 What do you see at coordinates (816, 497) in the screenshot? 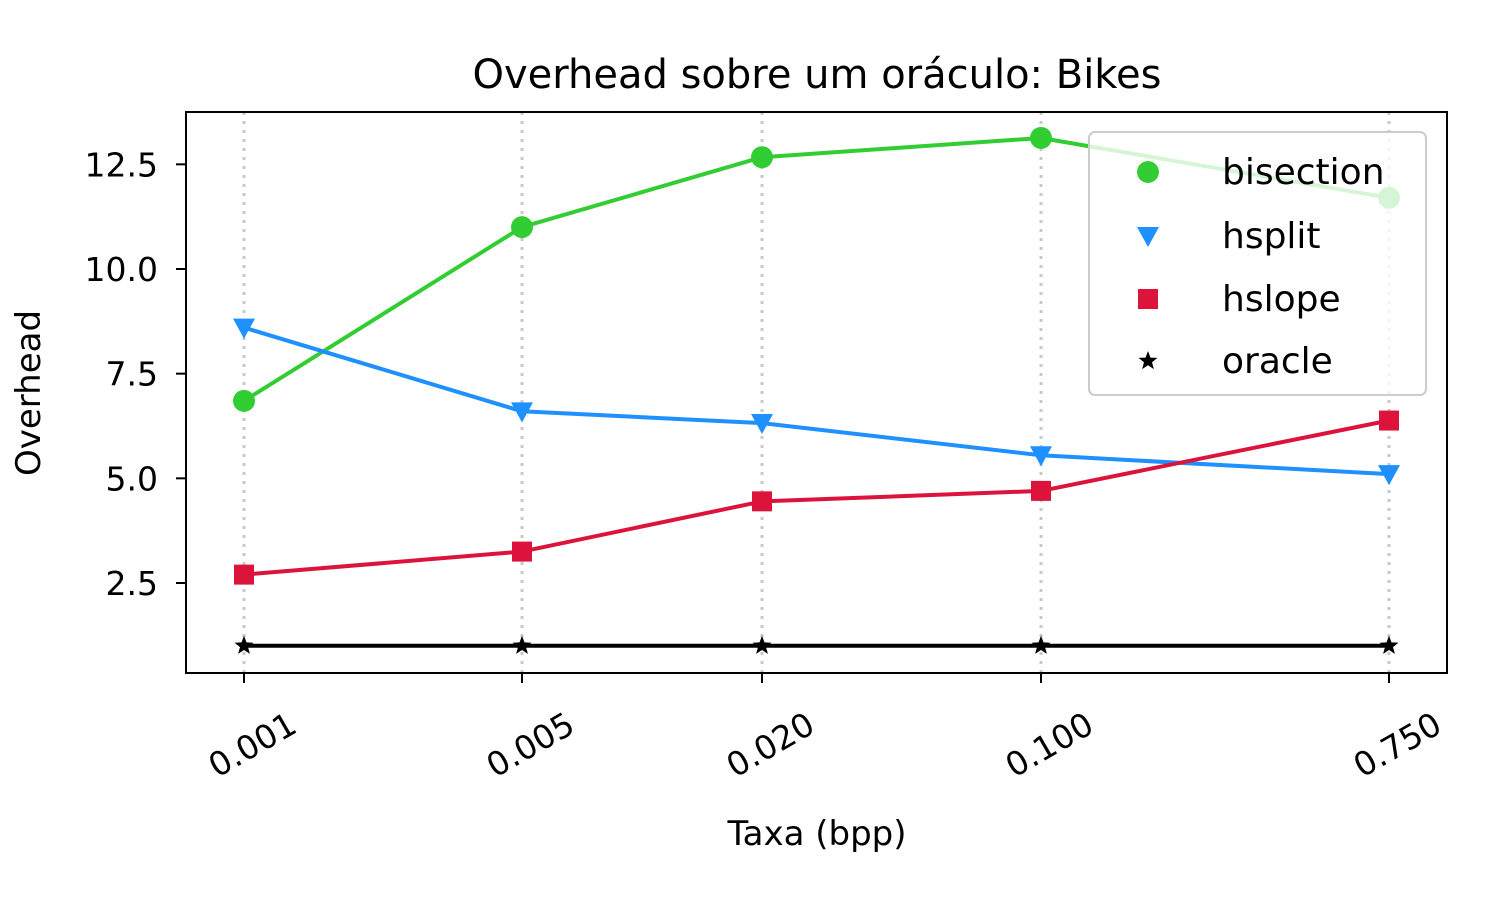
I see `series-line-hslope` at bounding box center [816, 497].